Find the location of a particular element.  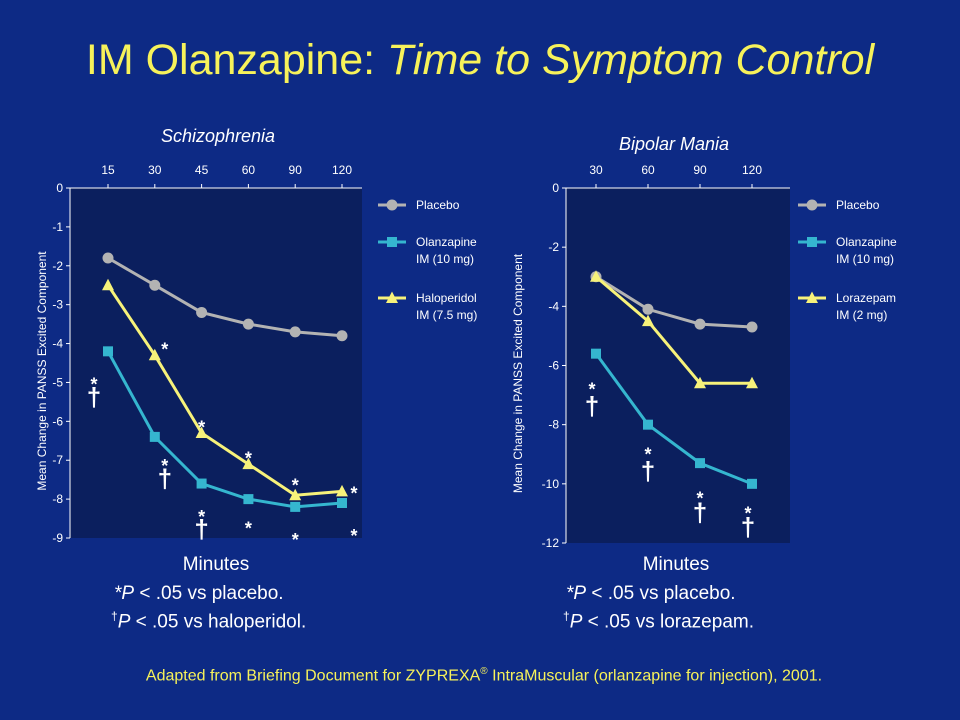

schizophrenia-legend-label: Olanzapine is located at coordinates (446, 242).